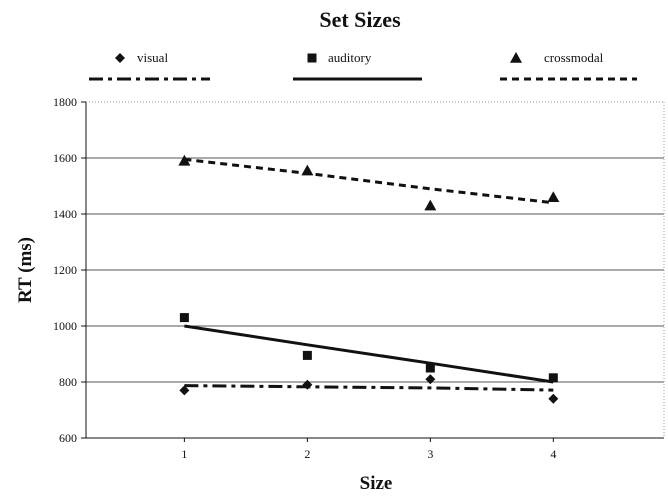 The width and height of the screenshot is (668, 496). I want to click on trend-line-auditory, so click(369, 354).